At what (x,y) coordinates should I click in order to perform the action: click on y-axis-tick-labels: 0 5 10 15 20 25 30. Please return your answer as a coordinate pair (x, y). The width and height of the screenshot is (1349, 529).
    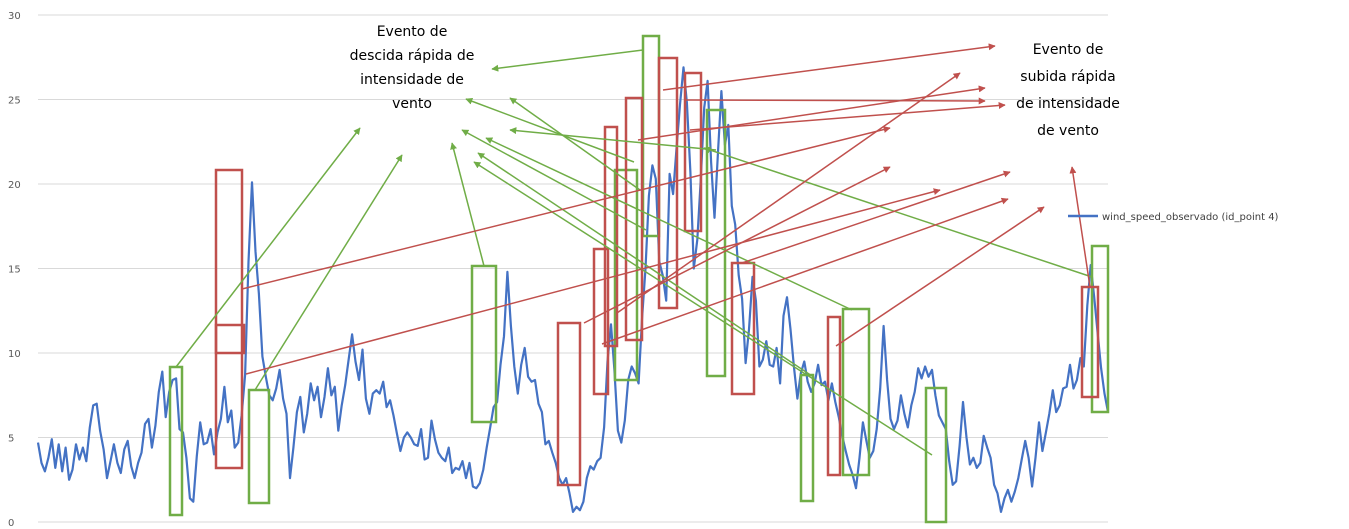
    Looking at the image, I should click on (14, 270).